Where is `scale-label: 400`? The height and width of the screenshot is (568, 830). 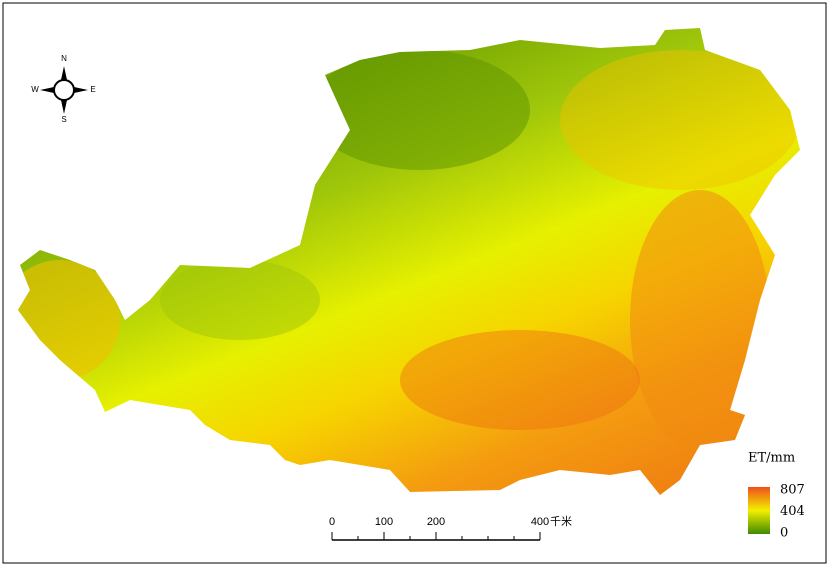
scale-label: 400 is located at coordinates (540, 522).